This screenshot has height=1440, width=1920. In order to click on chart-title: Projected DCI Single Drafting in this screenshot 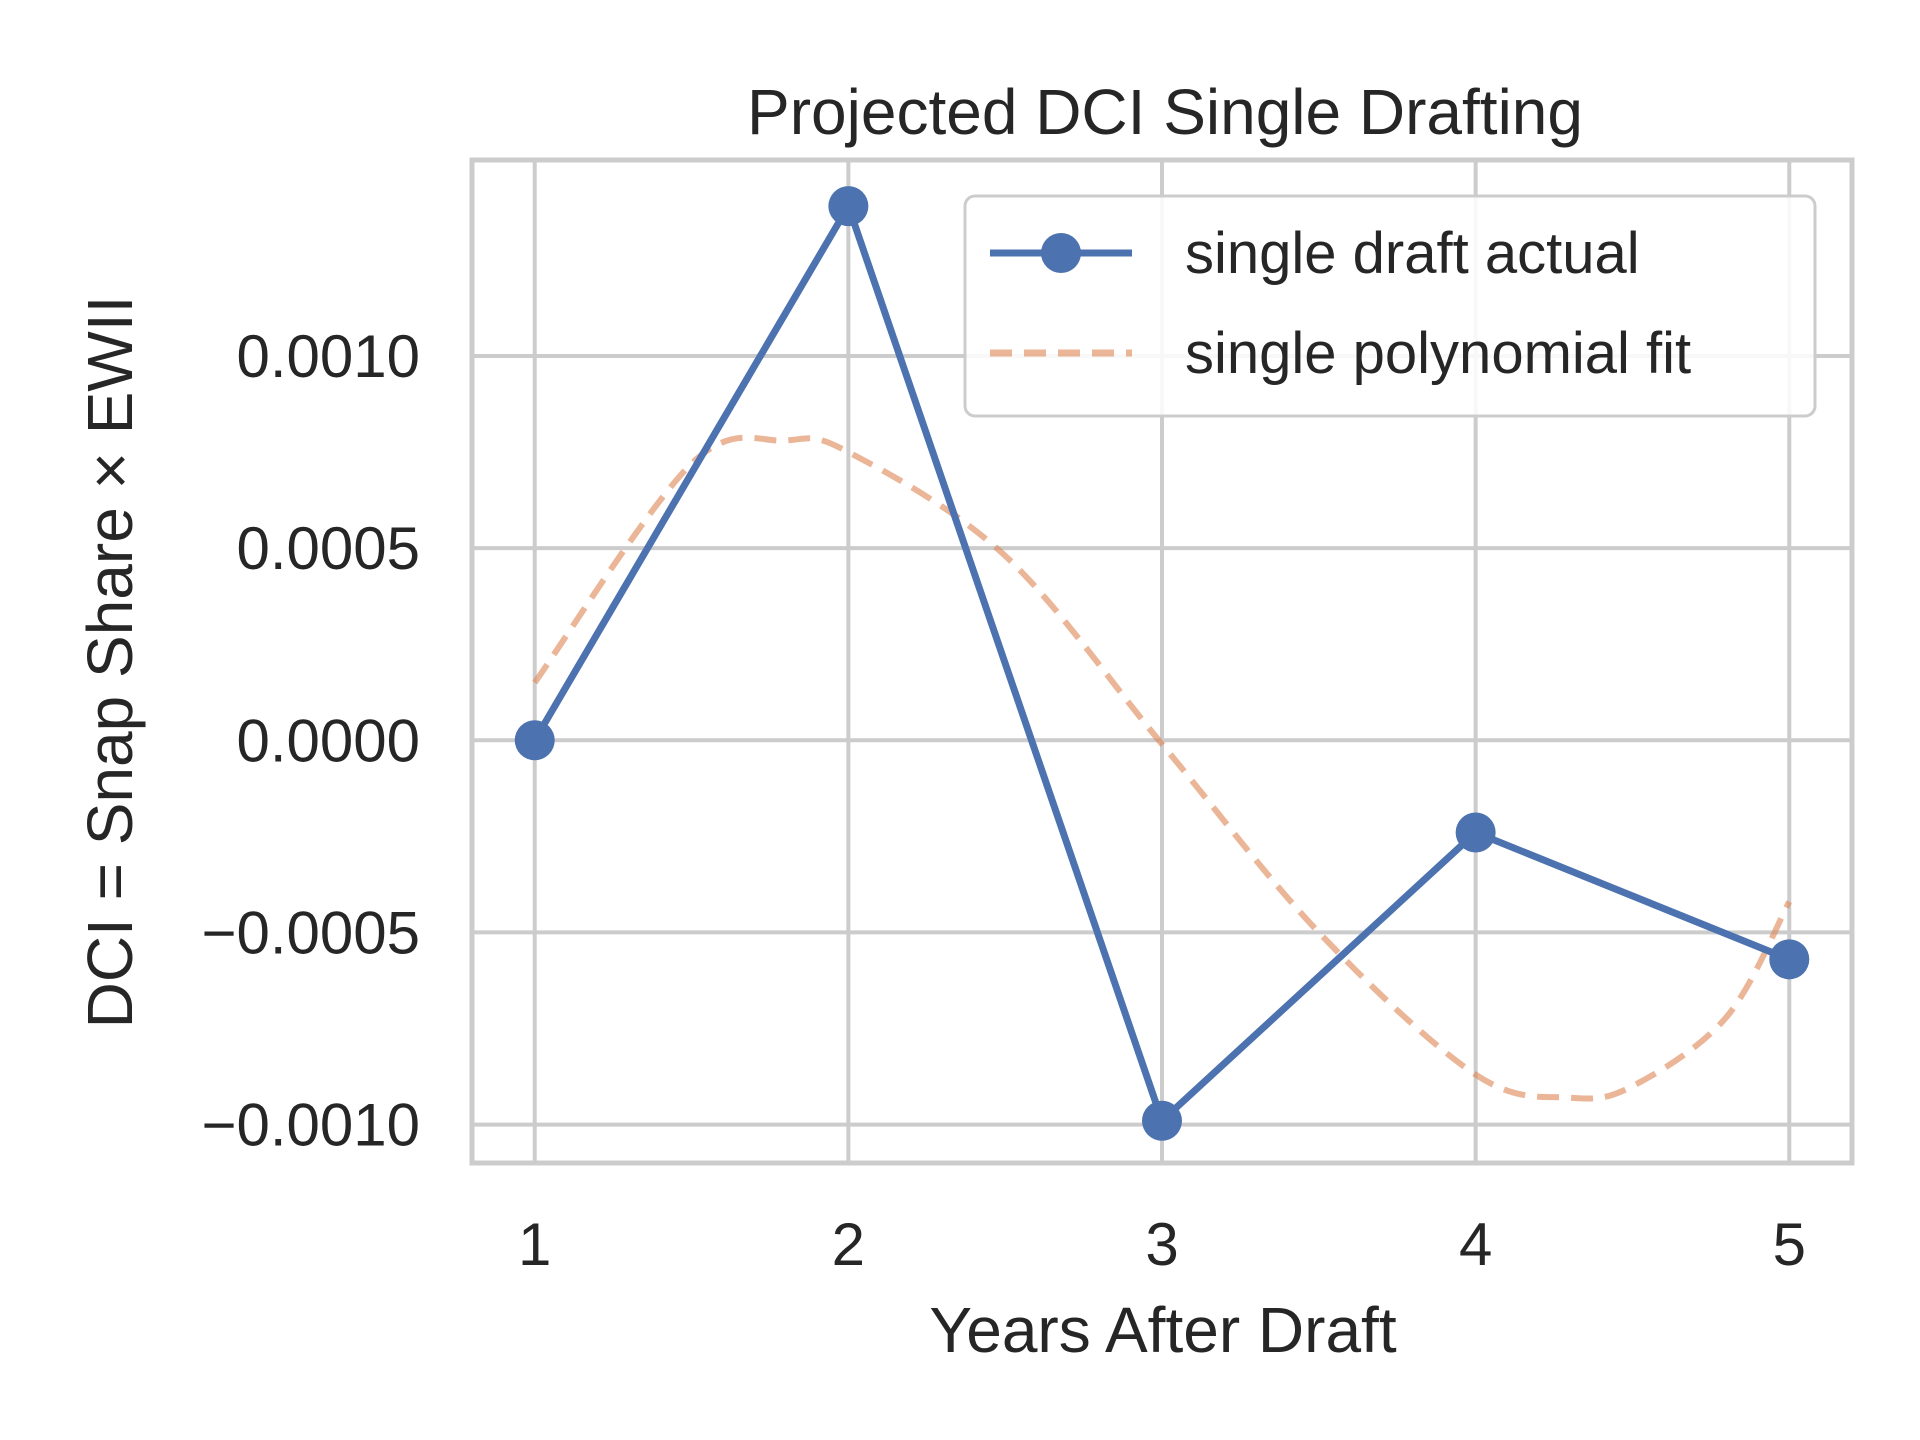, I will do `click(1165, 112)`.